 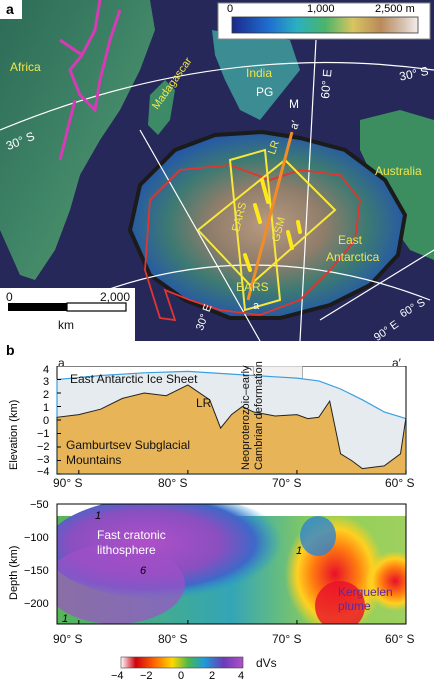 What do you see at coordinates (265, 92) in the screenshot?
I see `label-pg: PG` at bounding box center [265, 92].